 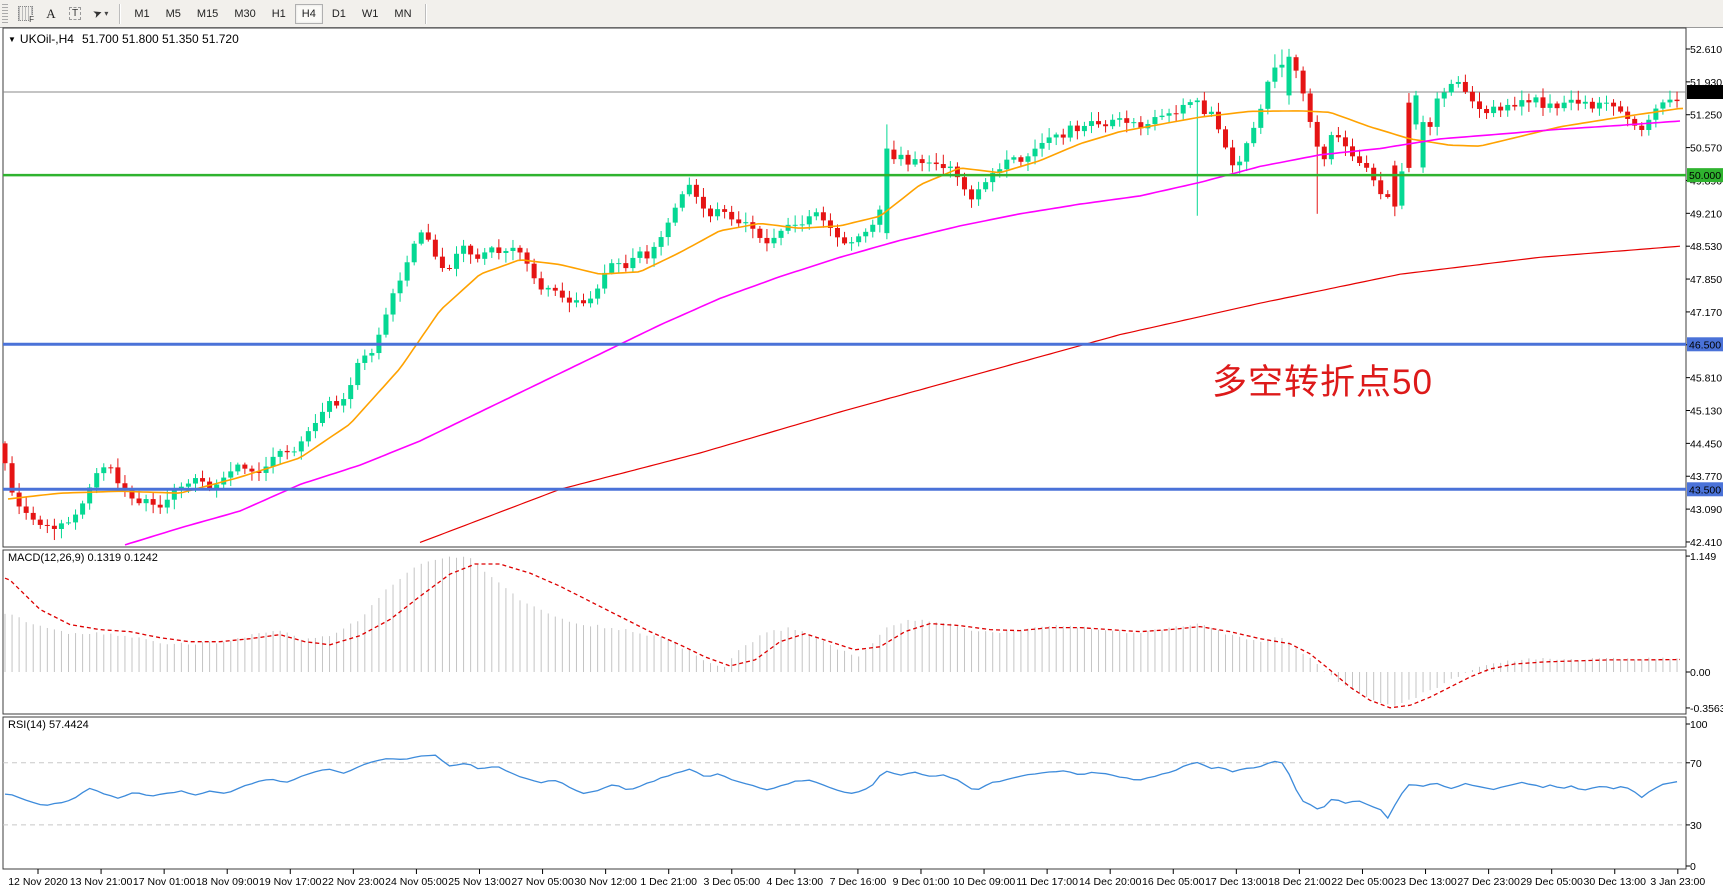 What do you see at coordinates (308, 13) in the screenshot?
I see `timeframe-button-H4: H4` at bounding box center [308, 13].